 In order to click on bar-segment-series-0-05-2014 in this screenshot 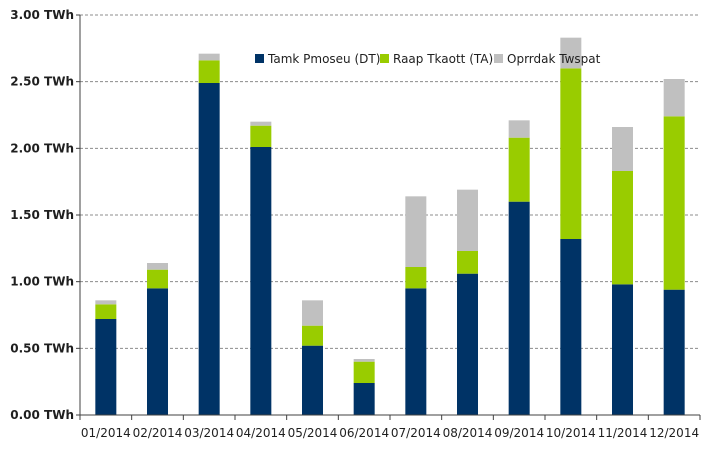, I will do `click(312, 380)`.